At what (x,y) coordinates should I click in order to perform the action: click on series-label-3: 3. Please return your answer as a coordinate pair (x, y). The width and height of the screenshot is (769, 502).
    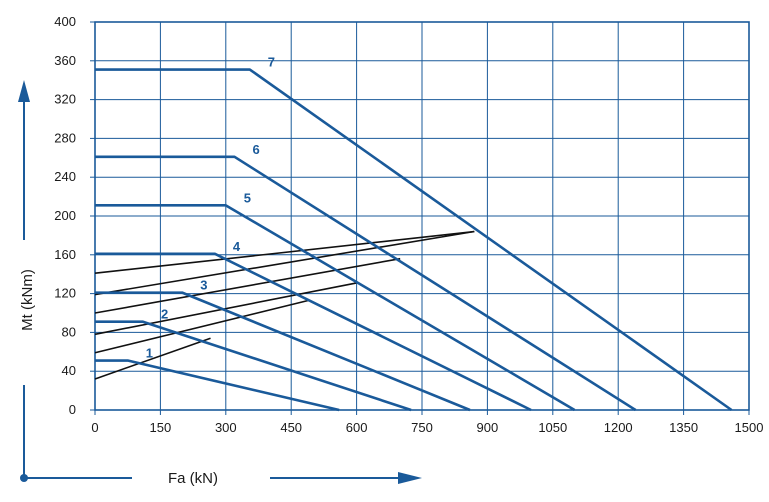
    Looking at the image, I should click on (203, 285).